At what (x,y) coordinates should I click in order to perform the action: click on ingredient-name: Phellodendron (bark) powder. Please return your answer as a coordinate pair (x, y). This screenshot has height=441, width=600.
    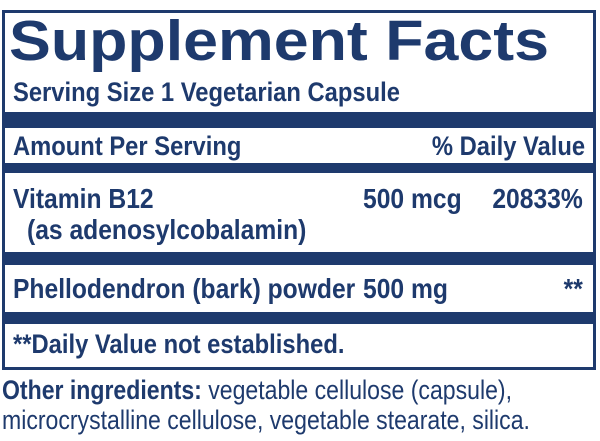
    Looking at the image, I should click on (207, 289).